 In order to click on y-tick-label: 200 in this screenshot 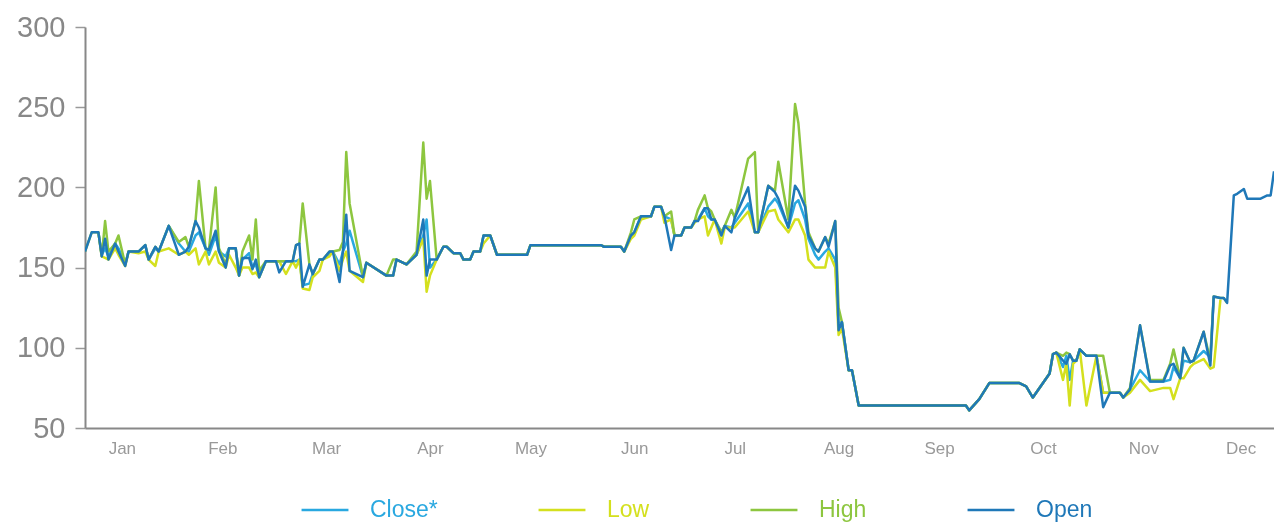, I will do `click(41, 186)`.